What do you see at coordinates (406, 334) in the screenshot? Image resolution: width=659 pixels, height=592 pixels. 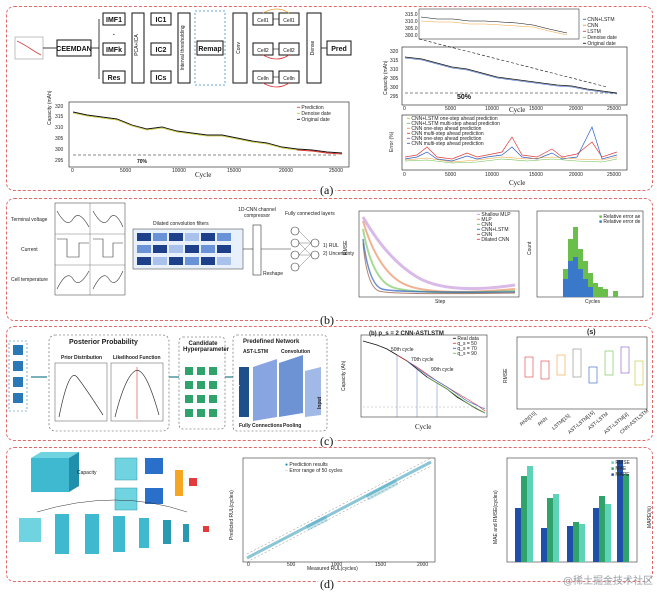 I see `curve-title: (b) p_s = 2 CNN-ASTLSTM` at bounding box center [406, 334].